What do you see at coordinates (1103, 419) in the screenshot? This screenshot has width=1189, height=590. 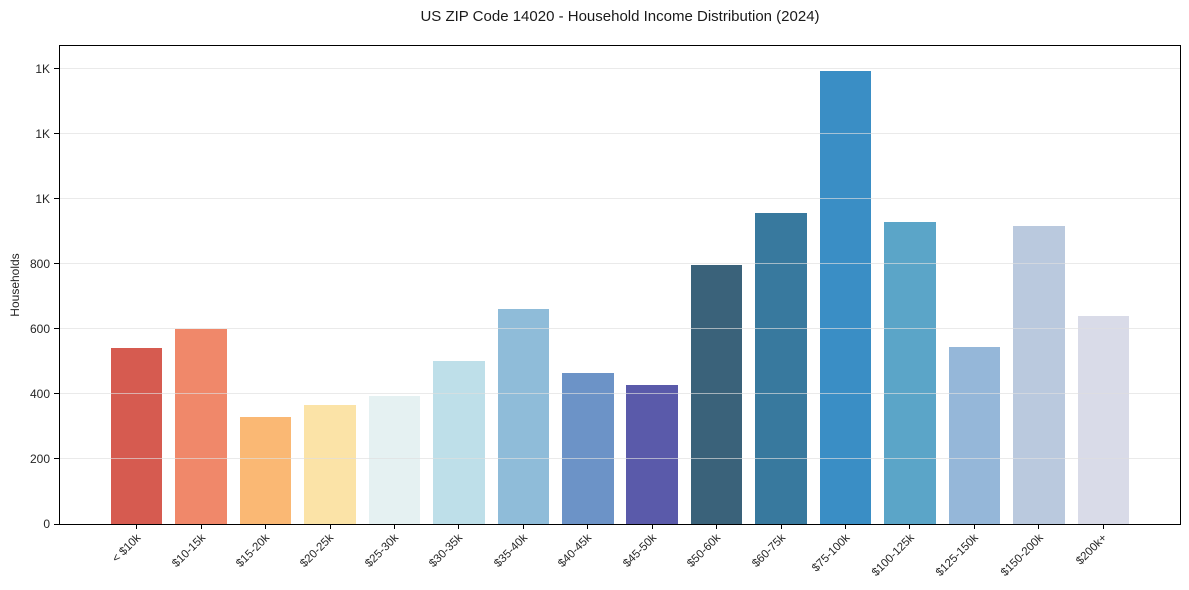 I see `bar-$200k+` at bounding box center [1103, 419].